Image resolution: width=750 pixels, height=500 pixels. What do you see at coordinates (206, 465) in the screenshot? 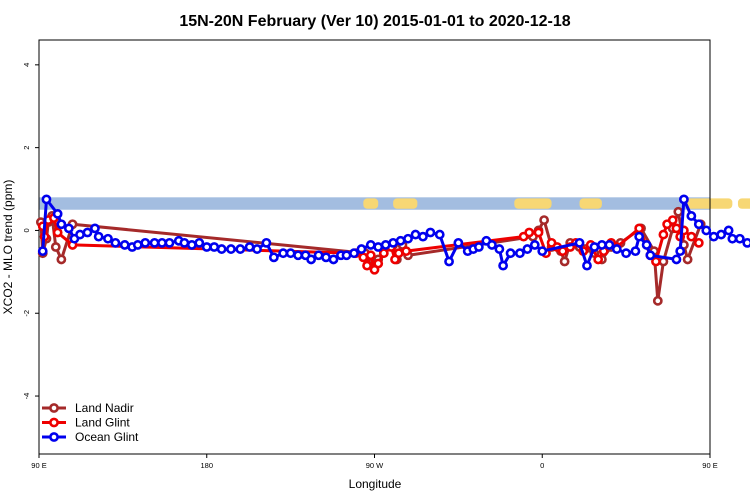
I see `x-tick-label: 180` at bounding box center [206, 465].